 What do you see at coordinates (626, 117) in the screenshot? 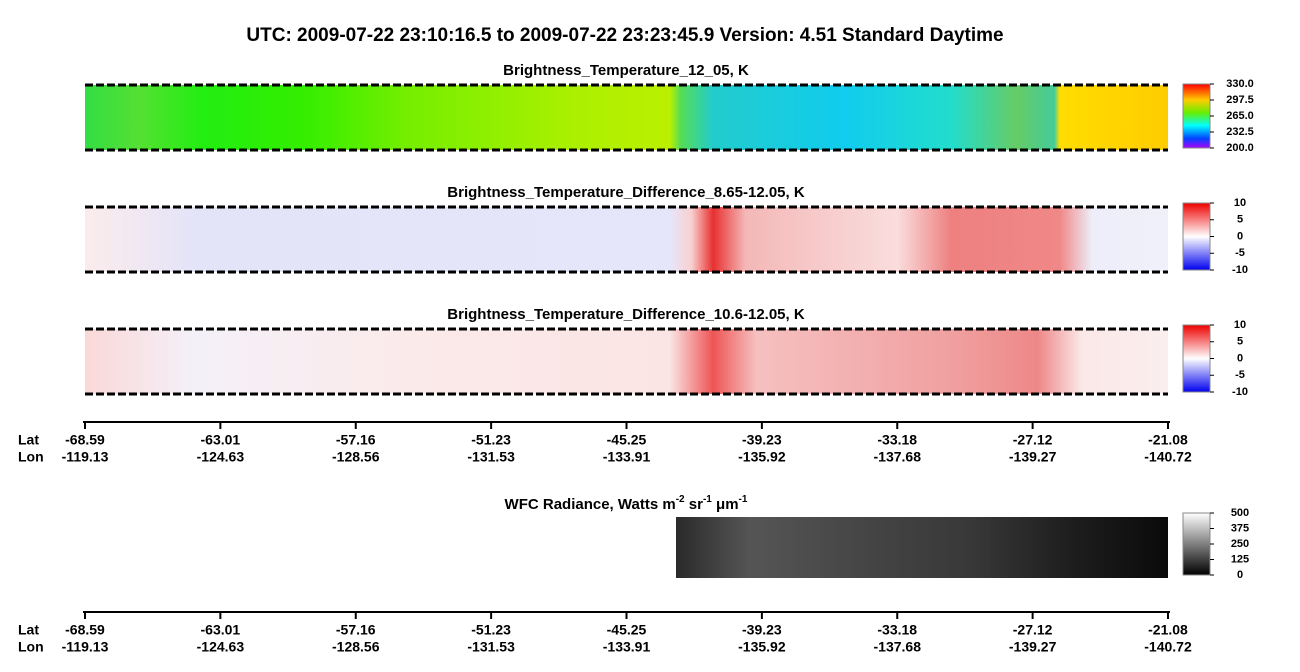
I see `image-bt12` at bounding box center [626, 117].